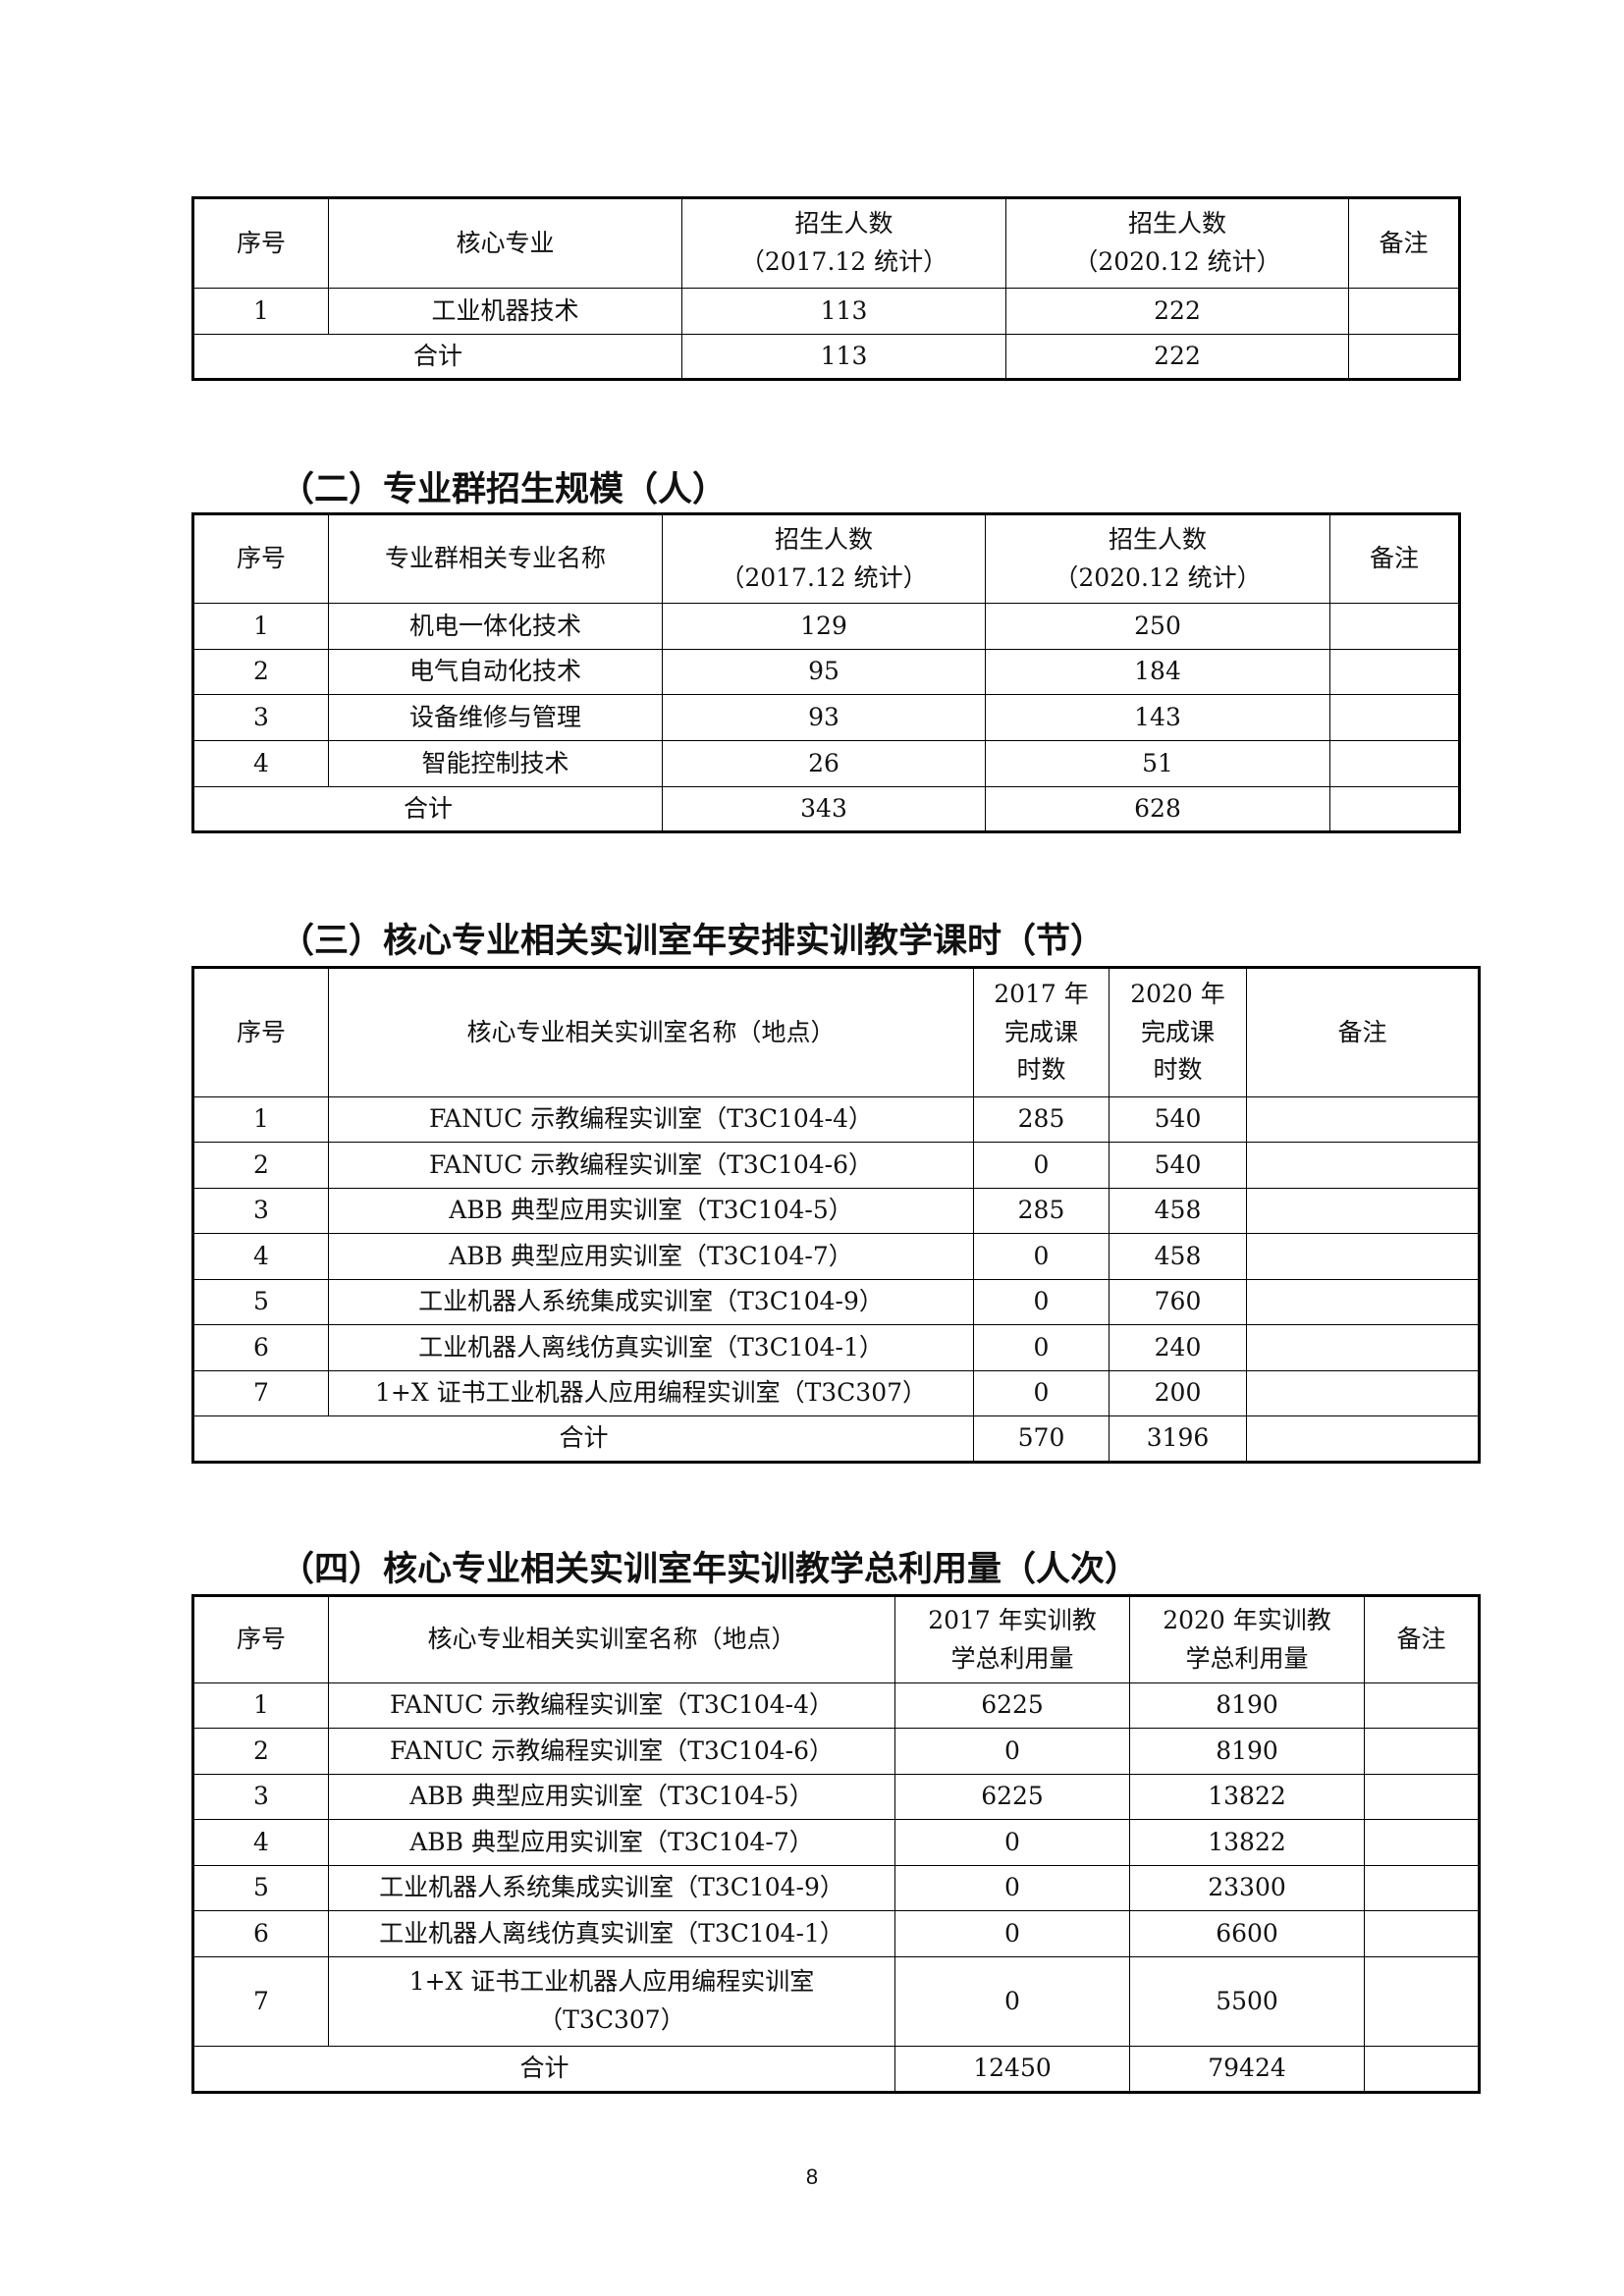  What do you see at coordinates (495, 672) in the screenshot?
I see `table-cell: 电气自动化技术` at bounding box center [495, 672].